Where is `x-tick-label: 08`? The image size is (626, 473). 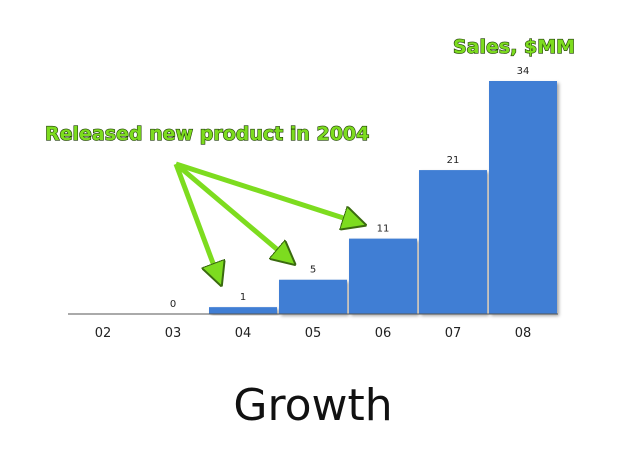 x-tick-label: 08 is located at coordinates (523, 333).